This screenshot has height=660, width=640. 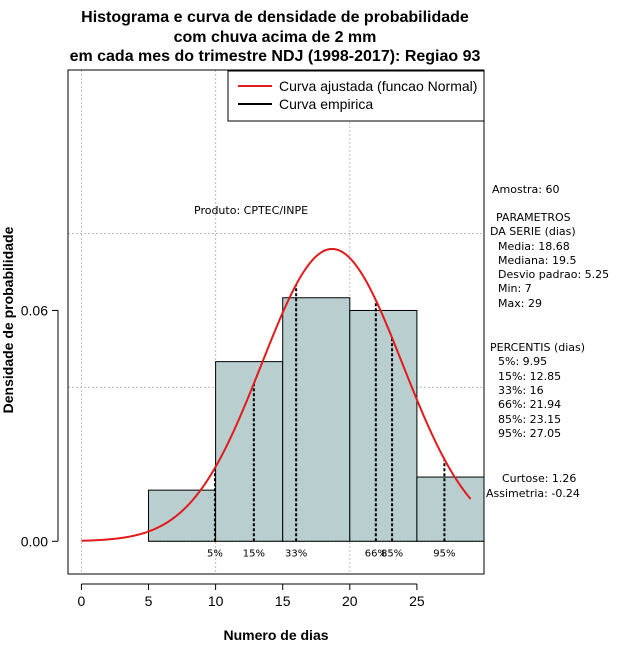 I want to click on x-tick-label-5: 25, so click(x=417, y=601).